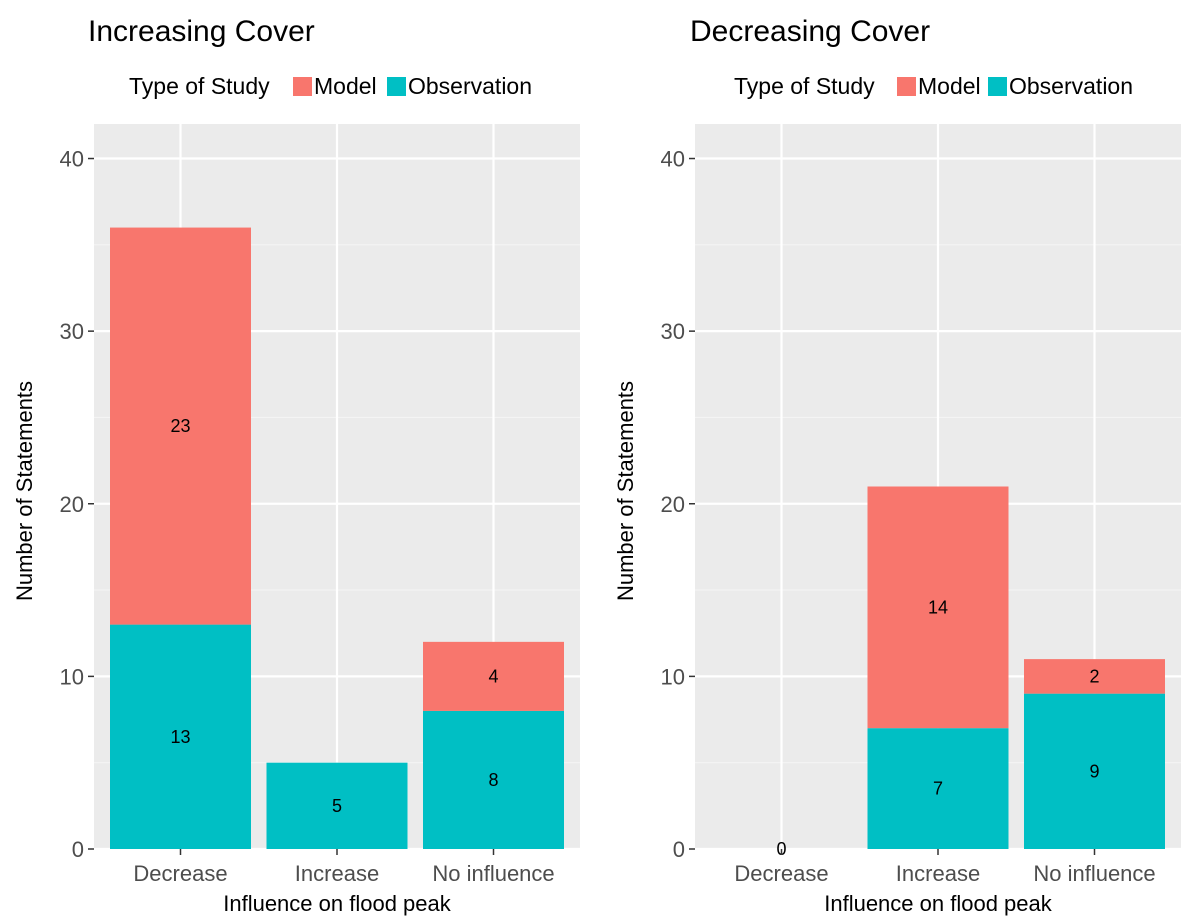 Image resolution: width=1181 pixels, height=920 pixels. I want to click on bar-label-observation: 9, so click(1094, 771).